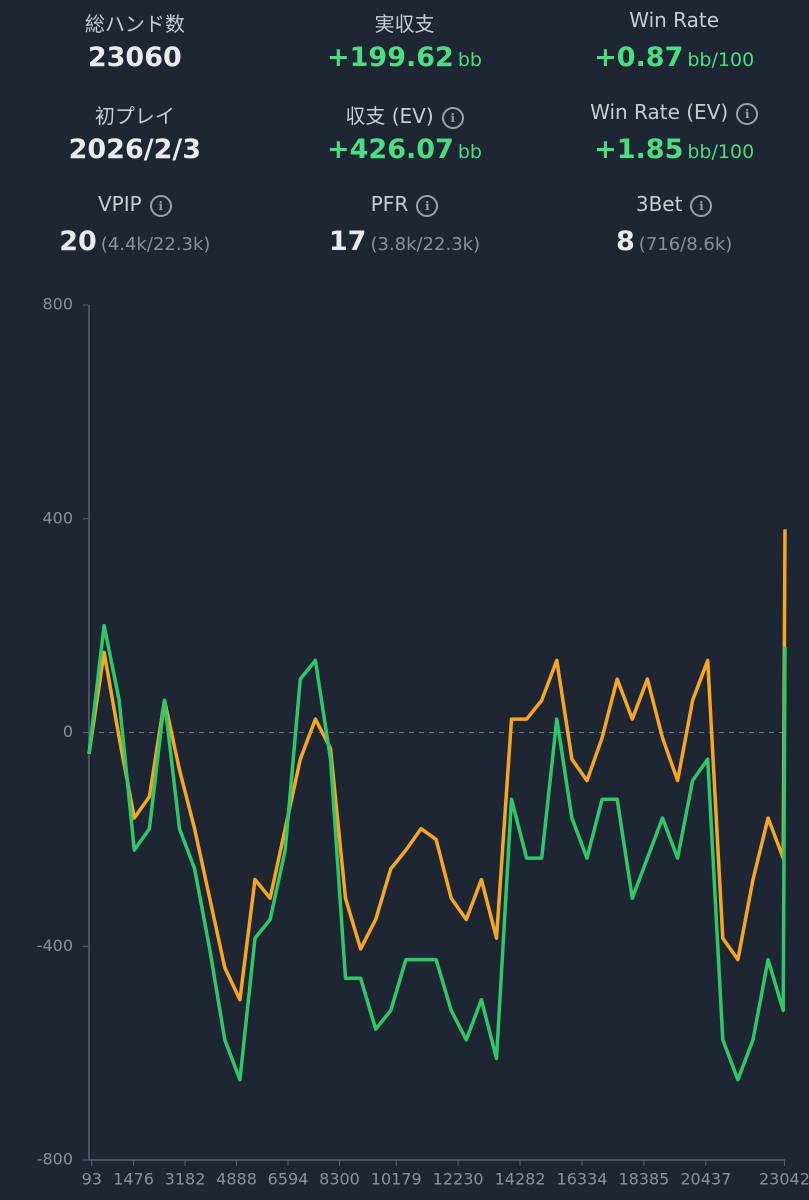 The width and height of the screenshot is (809, 1200). I want to click on stat-value: +1.85 bb/100, so click(674, 149).